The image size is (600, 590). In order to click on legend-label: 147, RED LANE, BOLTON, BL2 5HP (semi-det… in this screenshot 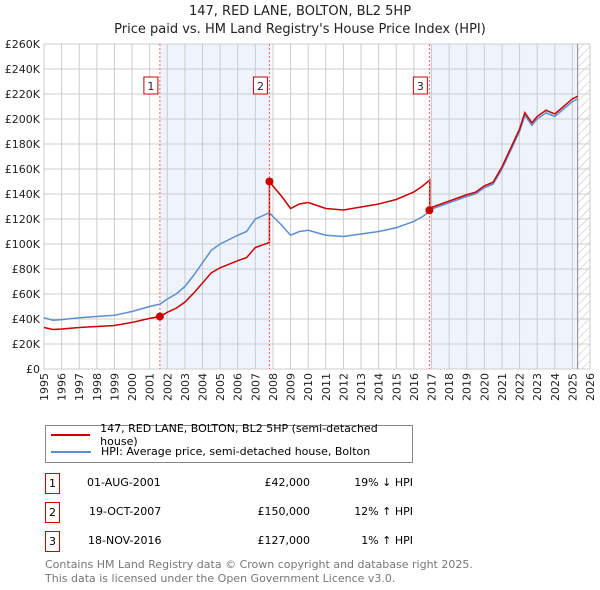, I will do `click(239, 434)`.